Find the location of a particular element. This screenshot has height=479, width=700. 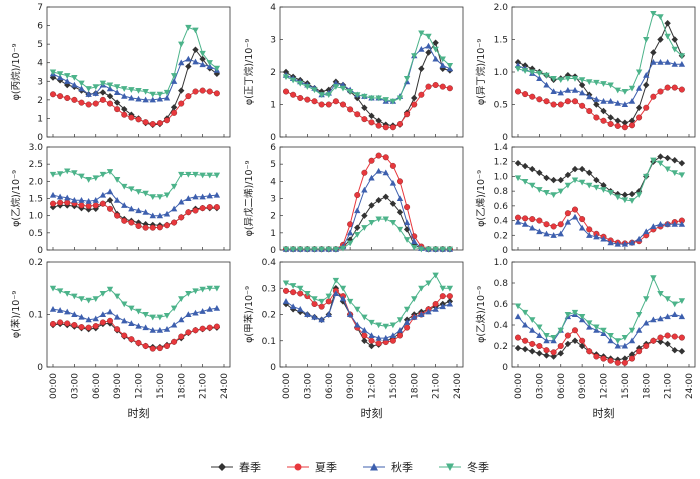

x-tick-label: 21:00 is located at coordinates (669, 386).